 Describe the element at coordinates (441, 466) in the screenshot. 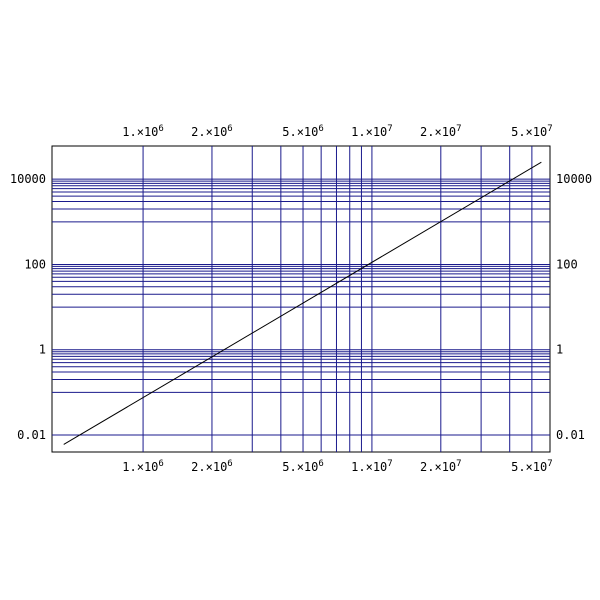

I see `x-tick-label-bottom: 2.×107` at that location.